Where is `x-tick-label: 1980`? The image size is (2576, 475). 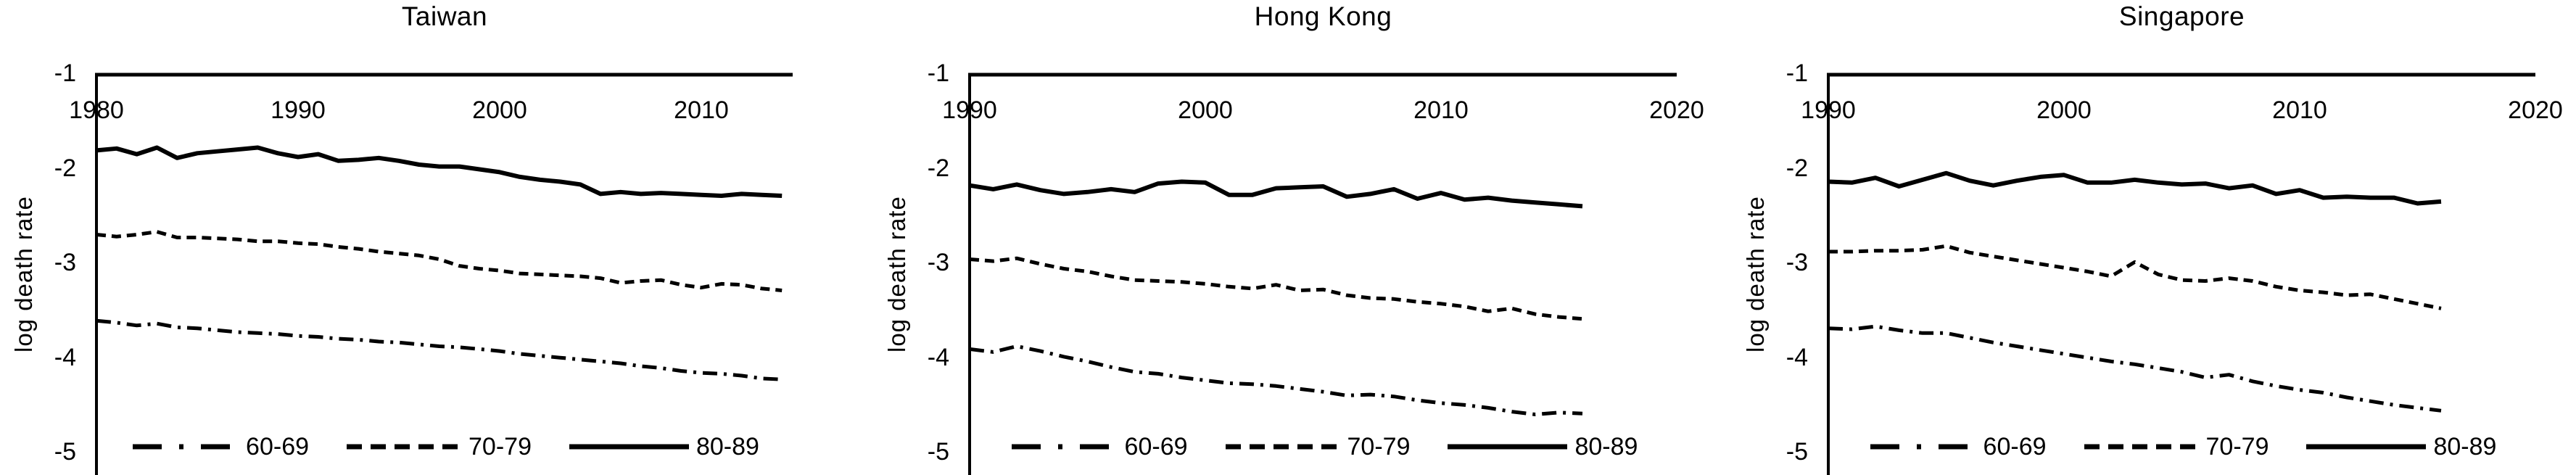
x-tick-label: 1980 is located at coordinates (96, 110).